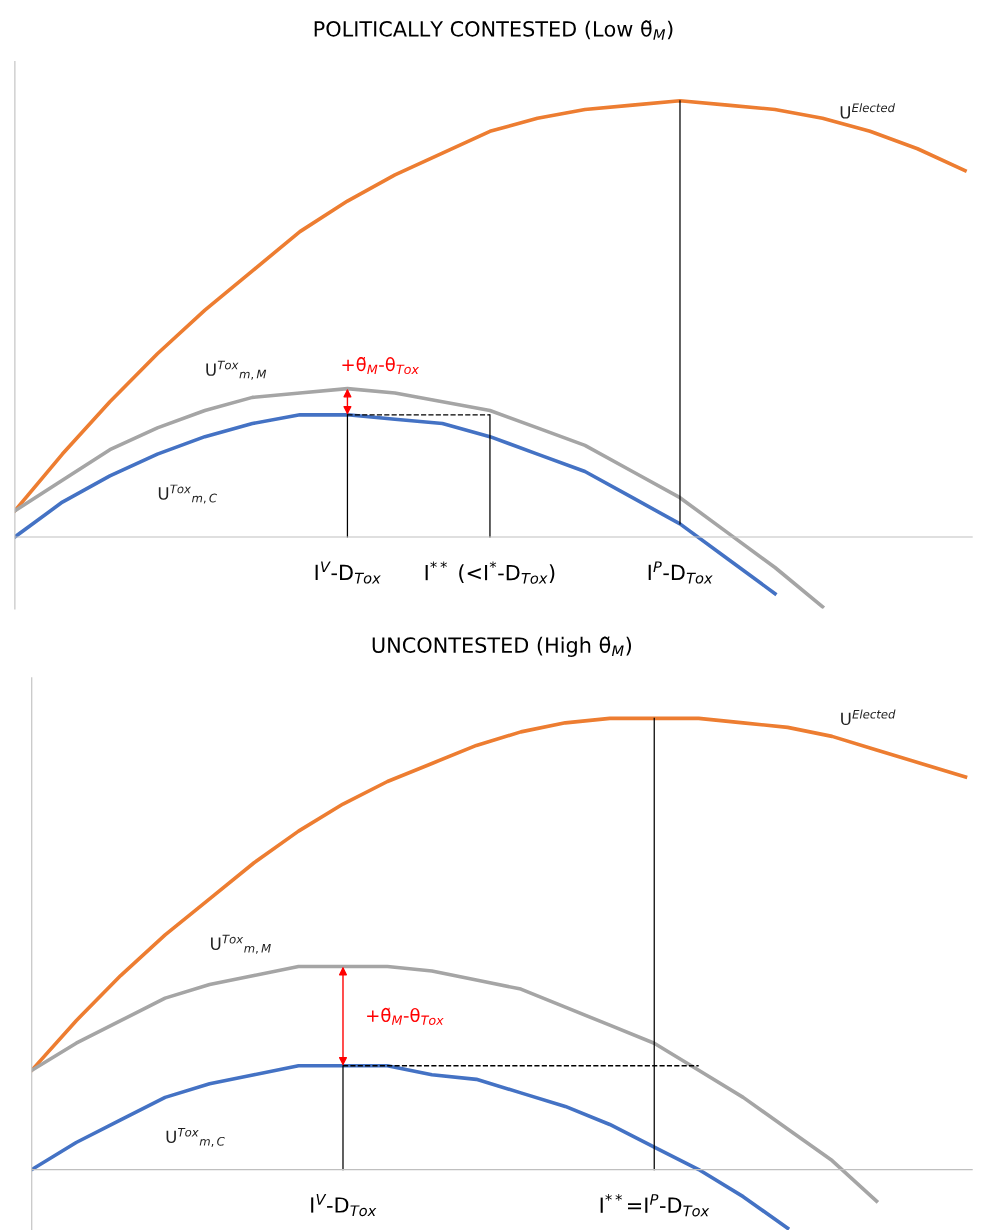  What do you see at coordinates (493, 30) in the screenshot?
I see `chart-title: POLITICALLY CONTESTED (Low θ̃$_{M}$)` at bounding box center [493, 30].